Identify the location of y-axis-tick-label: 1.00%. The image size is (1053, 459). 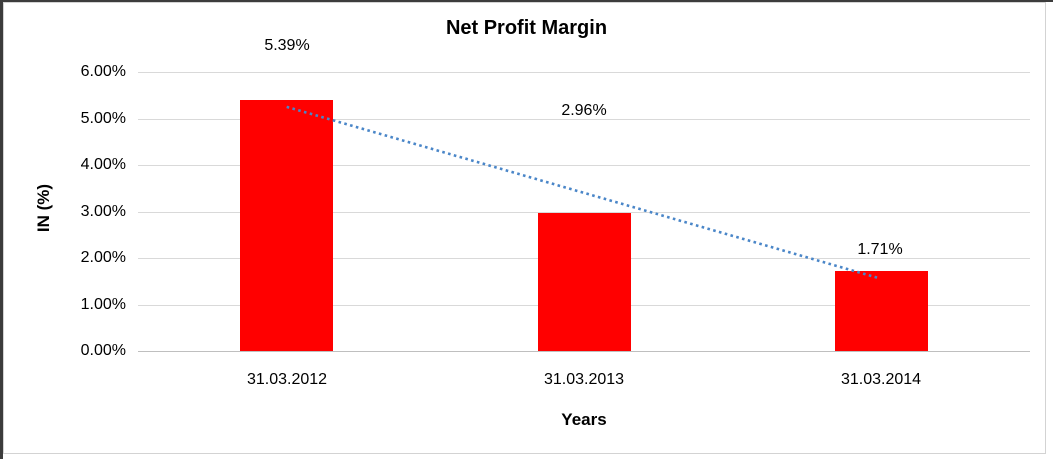
(103, 304).